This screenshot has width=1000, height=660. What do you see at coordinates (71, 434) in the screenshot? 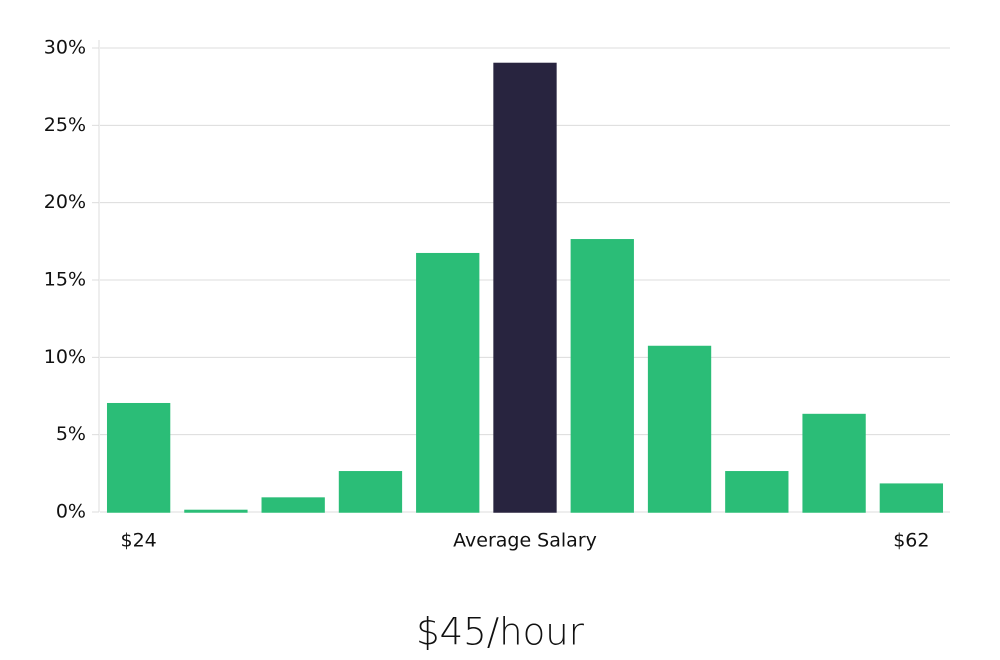
I see `y-tick-label: 5%` at bounding box center [71, 434].